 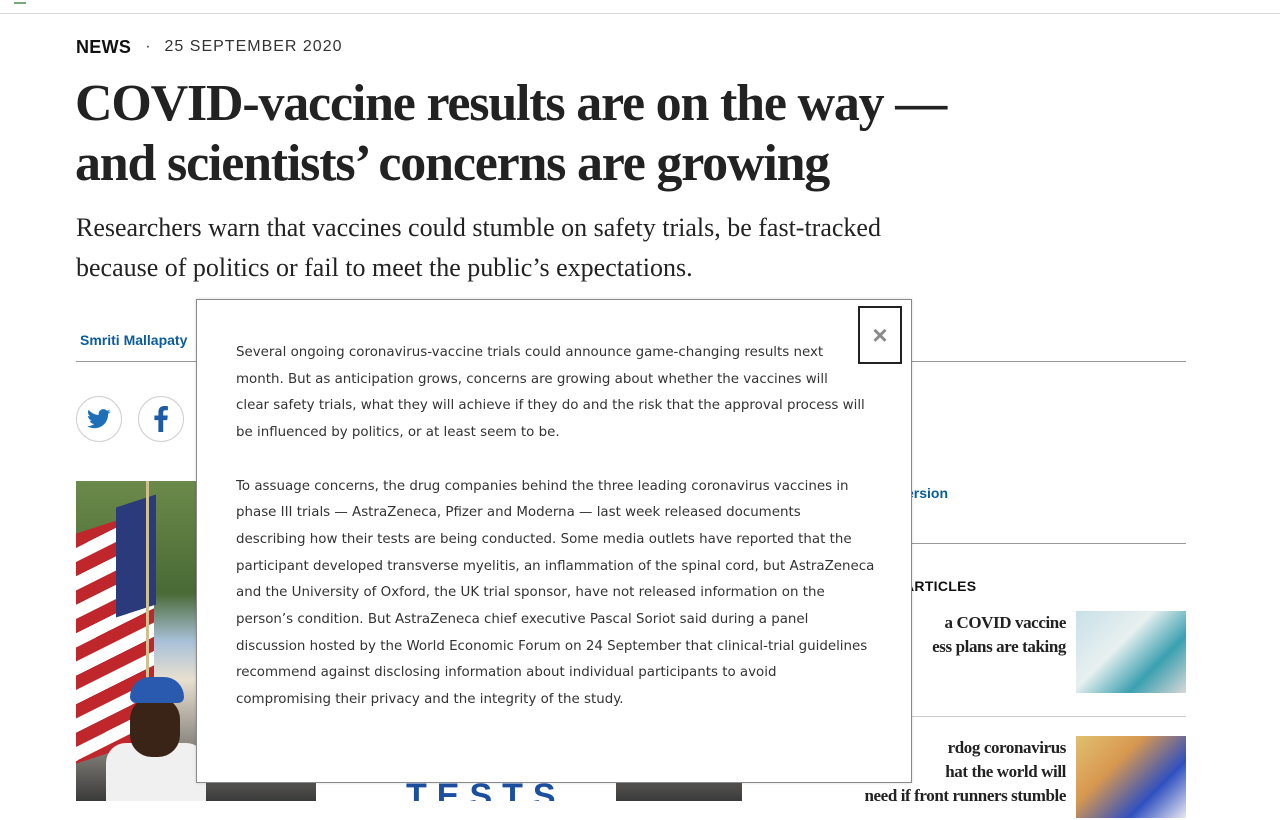 I want to click on related-divider, so click(x=1013, y=716).